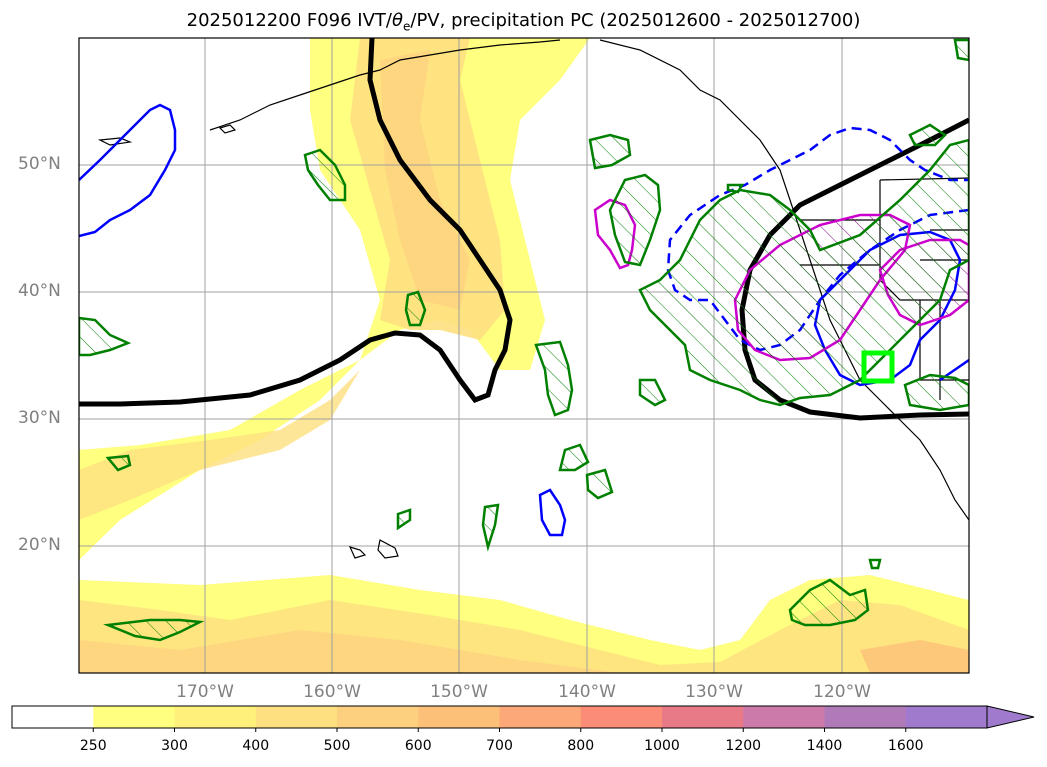  I want to click on colorbar-tick-label: 500, so click(337, 746).